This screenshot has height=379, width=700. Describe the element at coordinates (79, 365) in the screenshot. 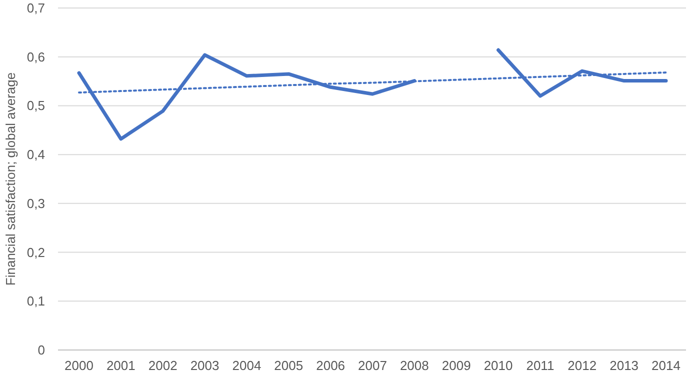

I see `x-tick-label: 2000` at that location.